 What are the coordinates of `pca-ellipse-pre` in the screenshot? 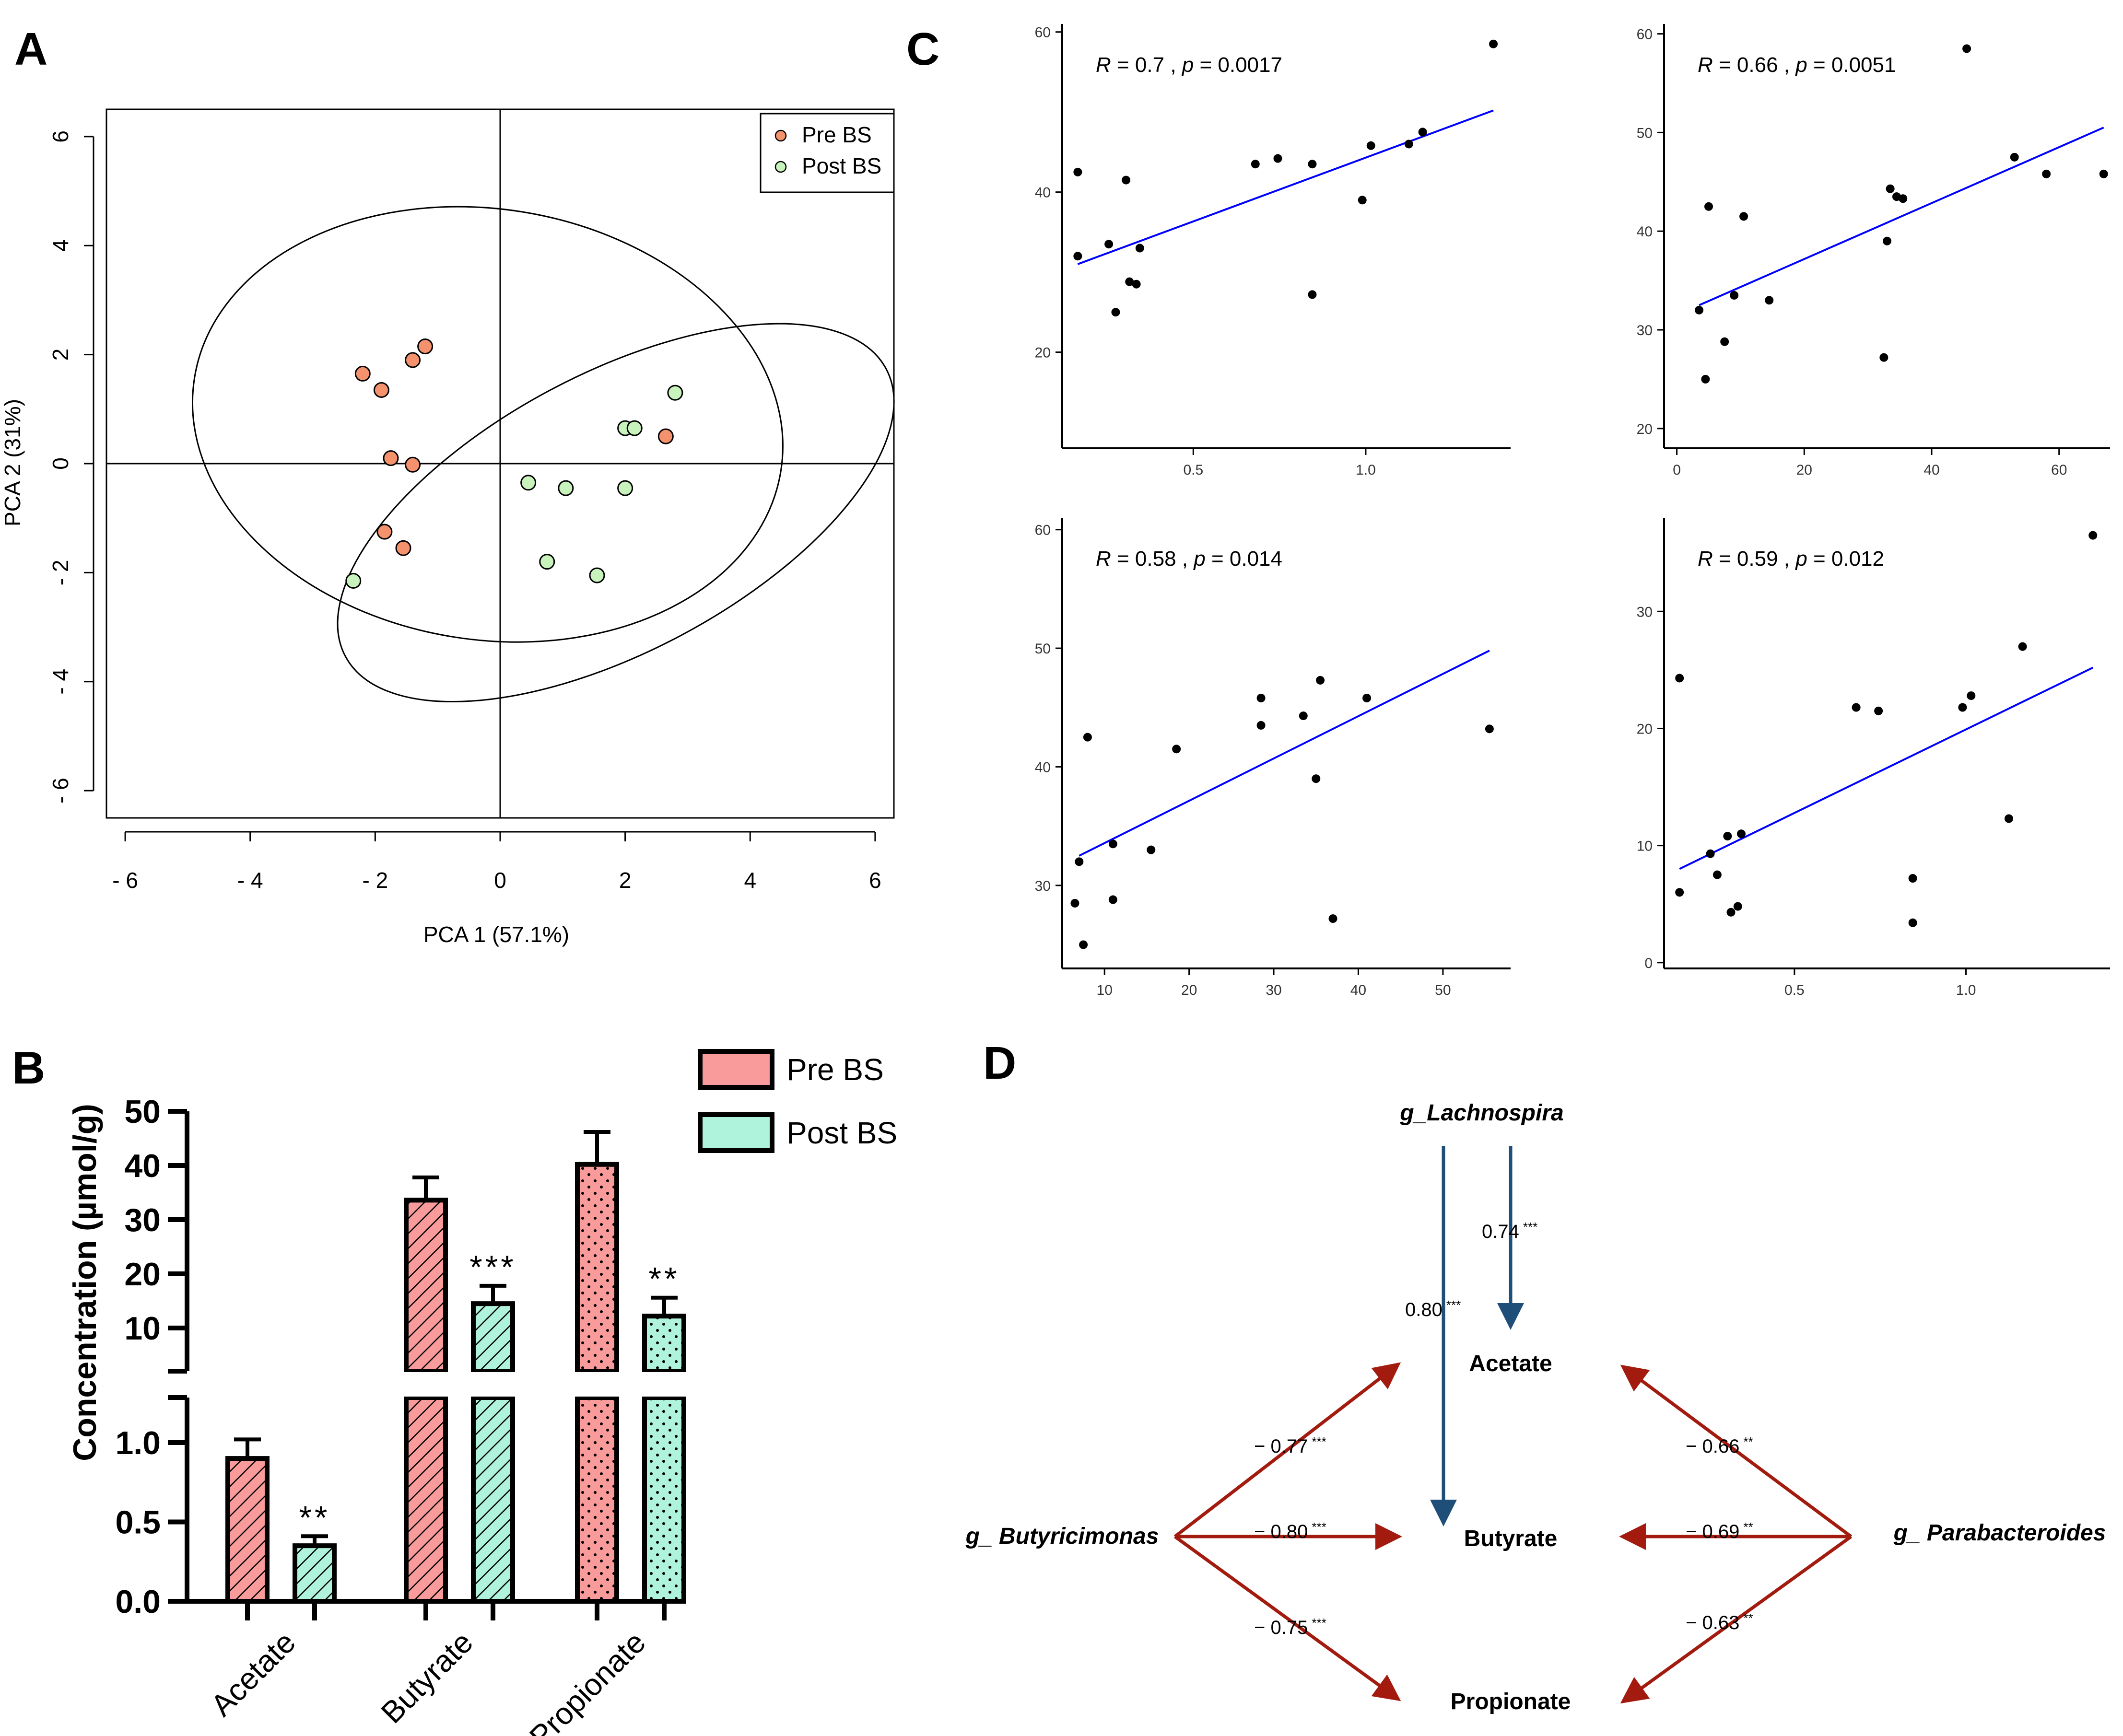 It's located at (488, 424).